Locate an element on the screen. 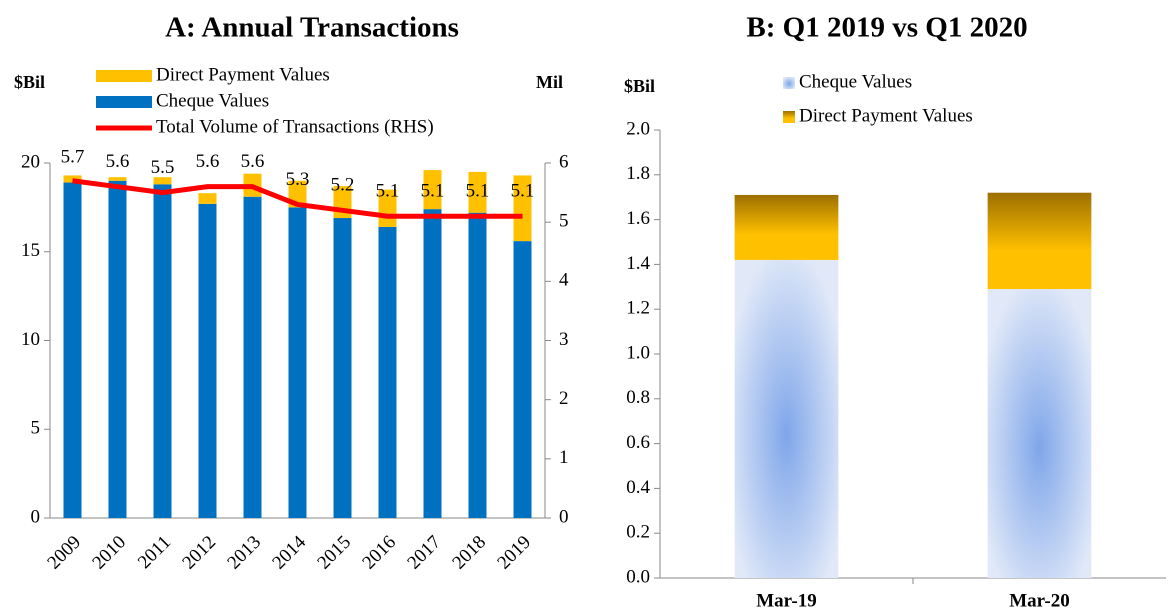 Image resolution: width=1171 pixels, height=612 pixels. y2-tick-label: 4 is located at coordinates (564, 280).